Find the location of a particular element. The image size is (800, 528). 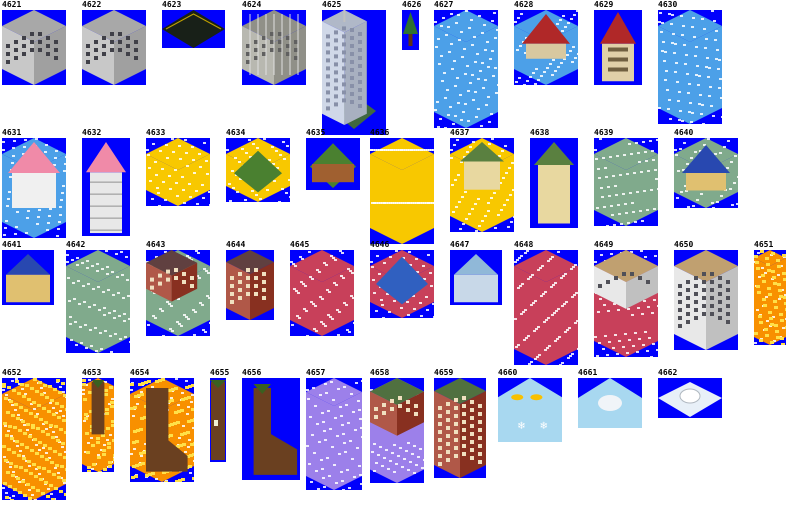

sprite-4632: 4632 is located at coordinates (106, 182).